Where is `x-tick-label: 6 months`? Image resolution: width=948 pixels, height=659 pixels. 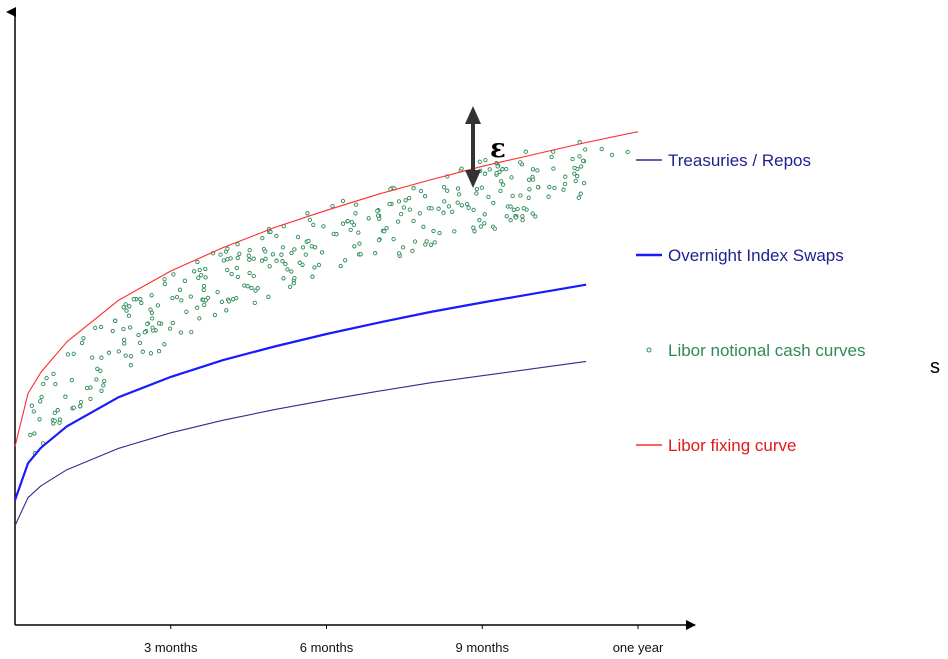
x-tick-label: 6 months is located at coordinates (327, 647).